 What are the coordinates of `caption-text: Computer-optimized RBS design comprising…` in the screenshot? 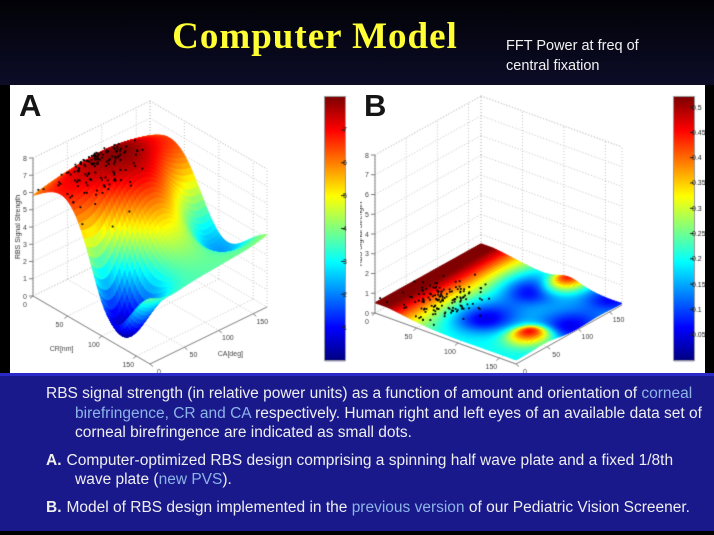 It's located at (370, 470).